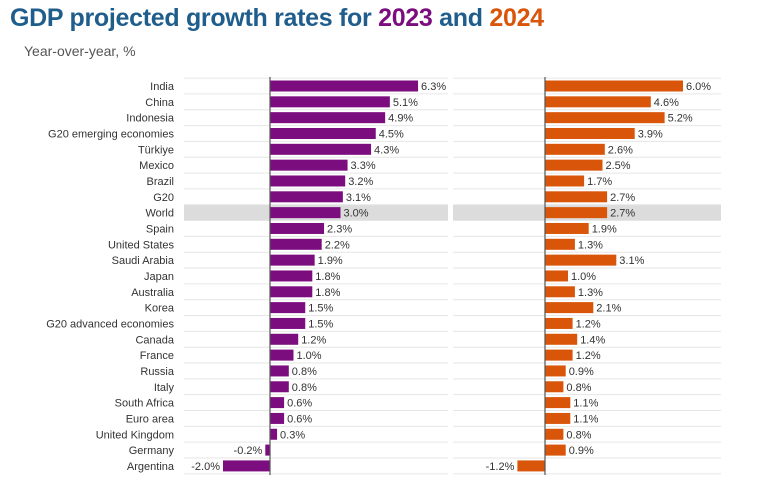 This screenshot has width=768, height=483. I want to click on data-label-2023: 4.3%, so click(386, 150).